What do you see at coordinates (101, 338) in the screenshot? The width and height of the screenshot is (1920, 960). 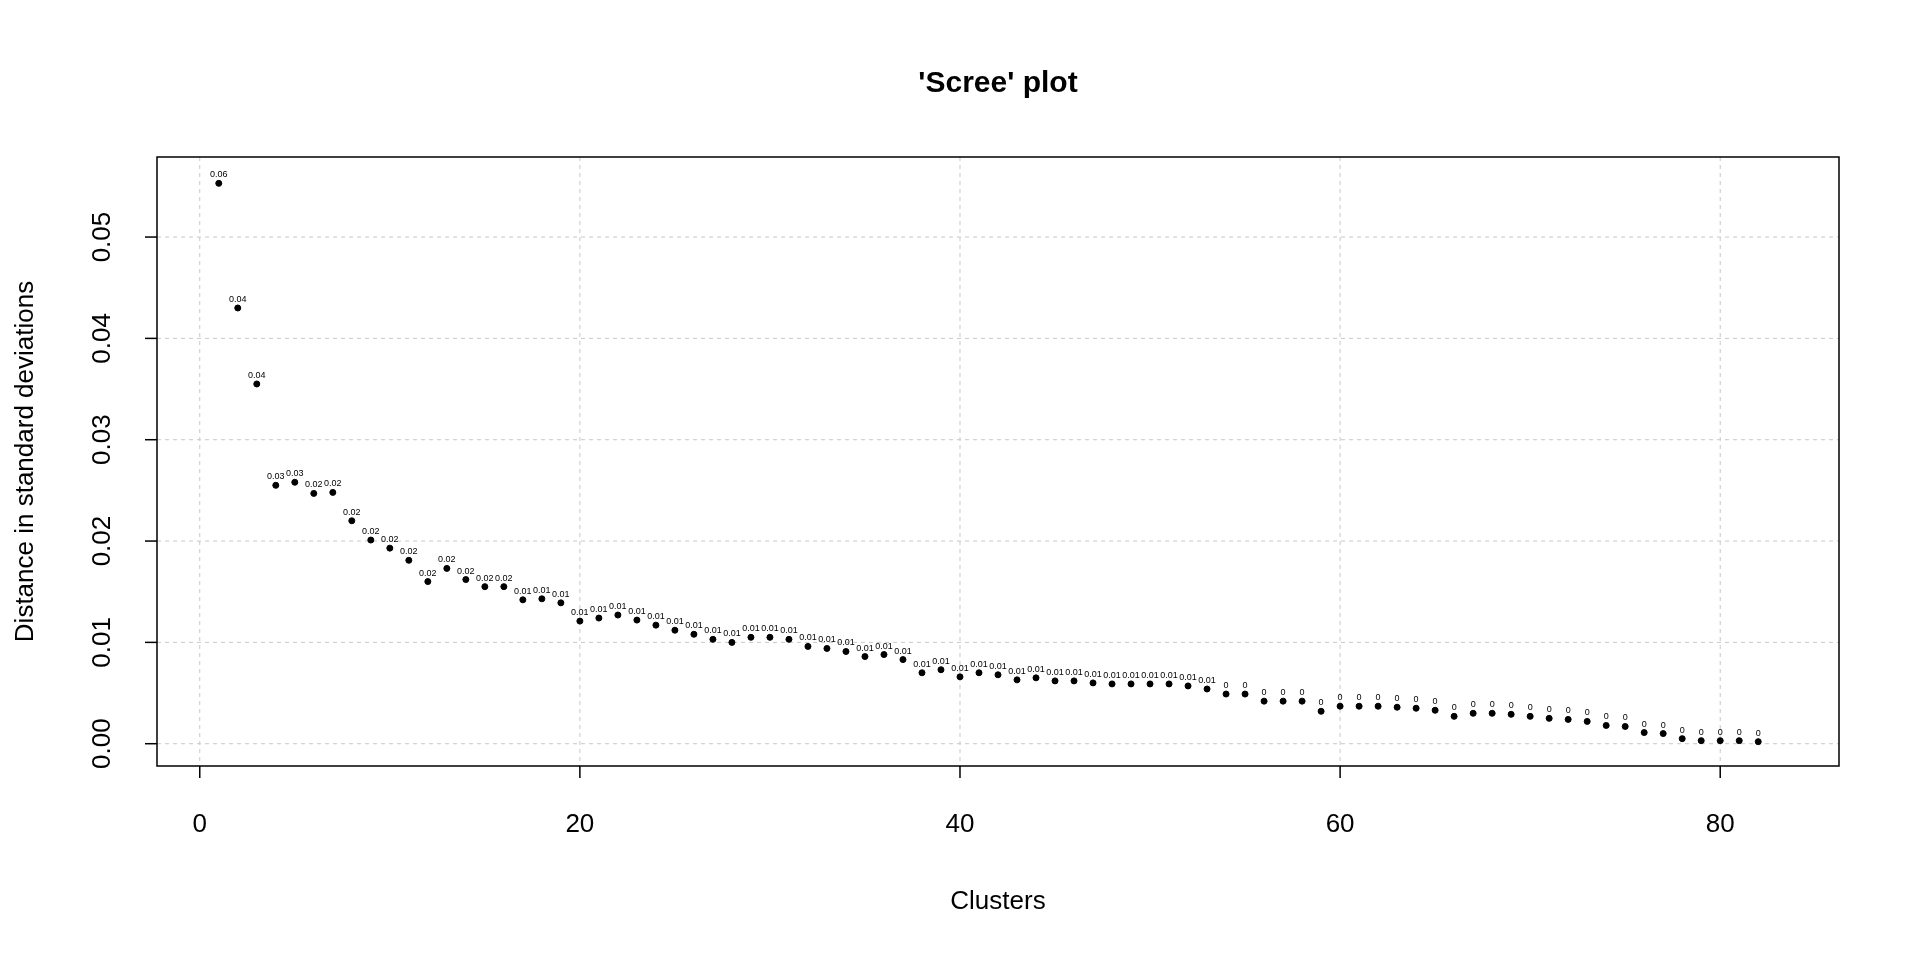 I see `y-tick-label: 0.04` at bounding box center [101, 338].